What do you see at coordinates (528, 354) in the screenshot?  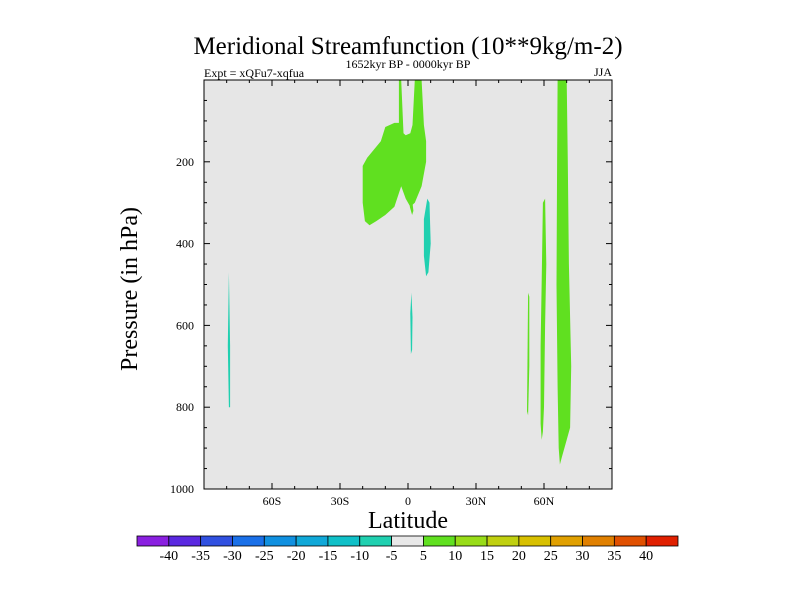 I see `contour-region-positive-50n-sliver` at bounding box center [528, 354].